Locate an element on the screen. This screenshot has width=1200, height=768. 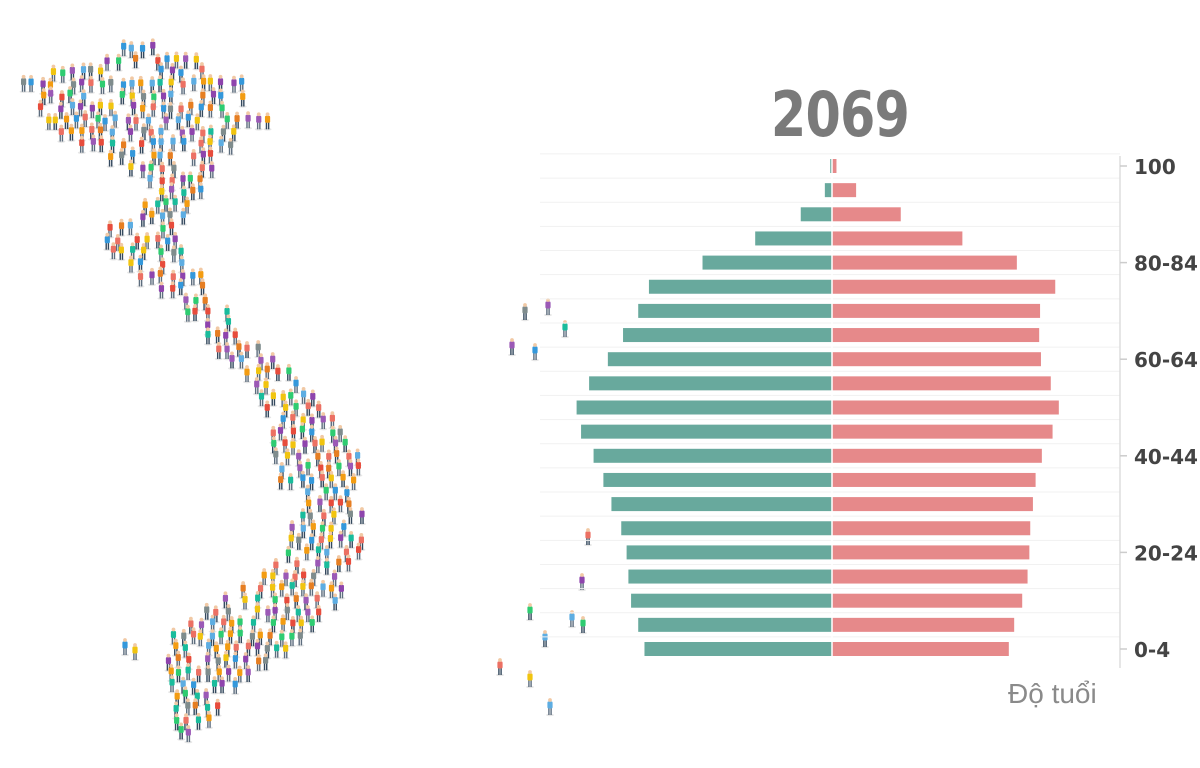
y-axis-title: Độ tuổi is located at coordinates (1052, 693).